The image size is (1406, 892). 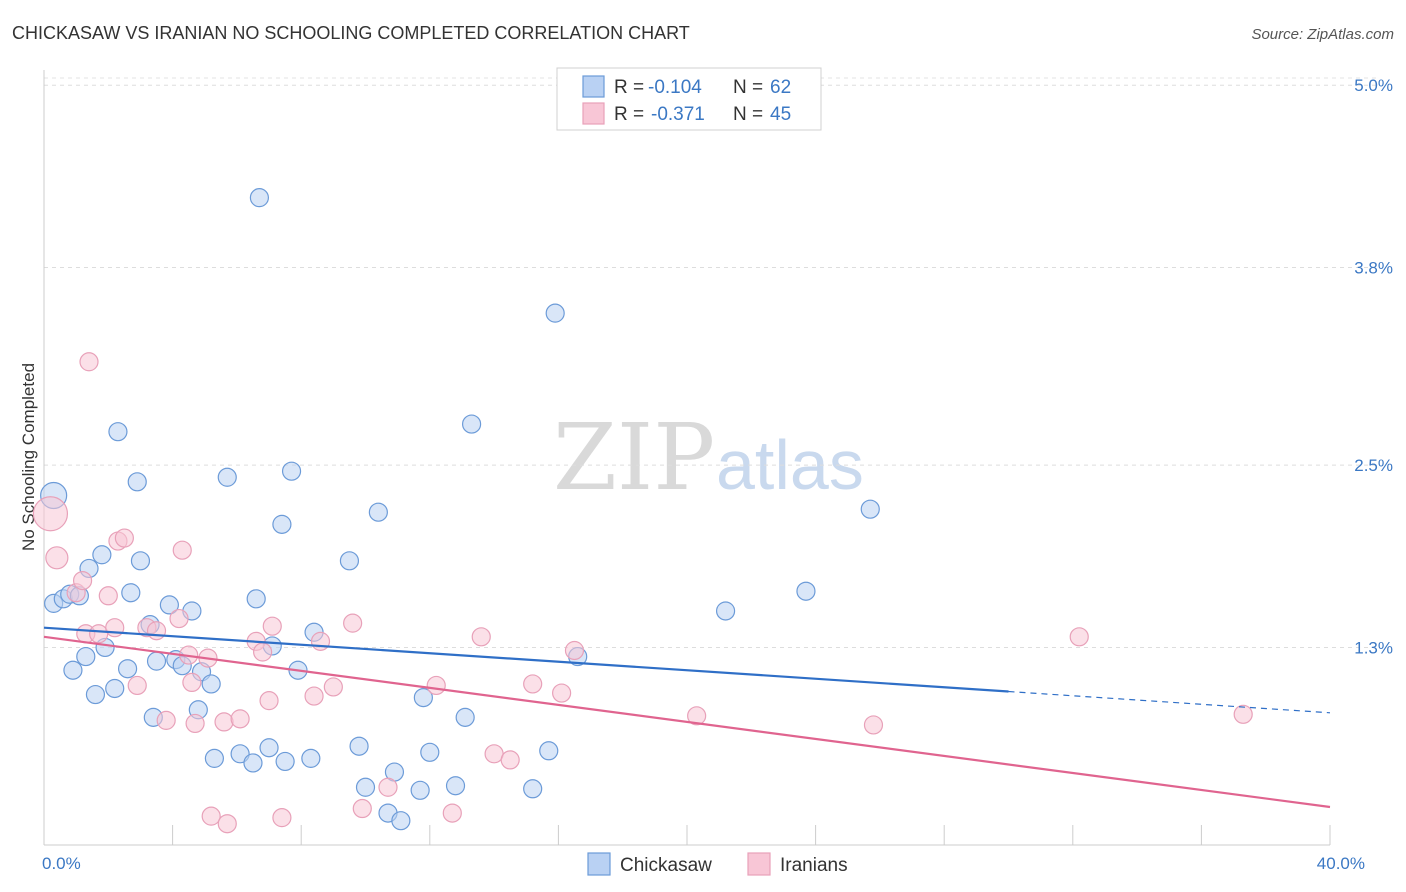 I want to click on bottom-legend-label-iranians: Iranians, so click(x=814, y=865).